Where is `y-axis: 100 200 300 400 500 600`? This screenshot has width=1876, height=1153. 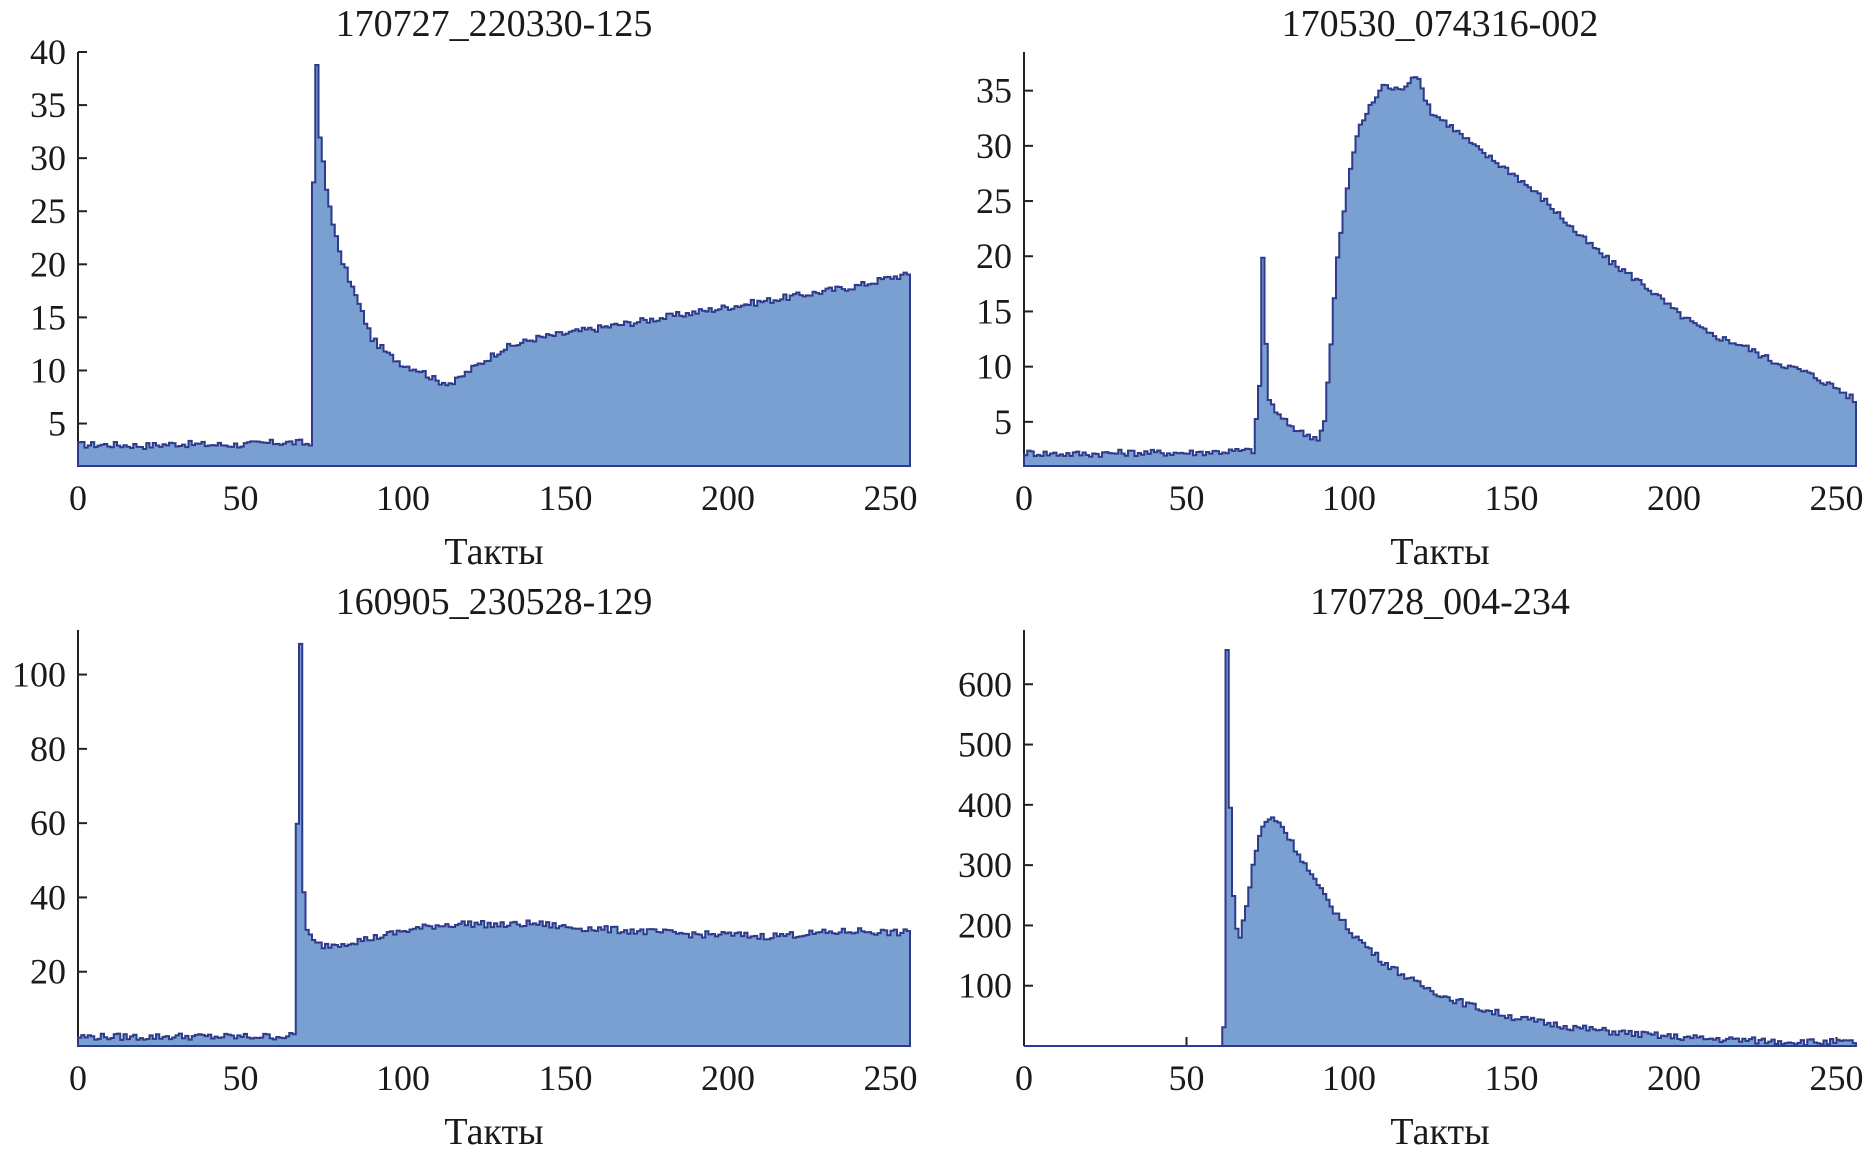
y-axis: 100 200 300 400 500 600 is located at coordinates (995, 838).